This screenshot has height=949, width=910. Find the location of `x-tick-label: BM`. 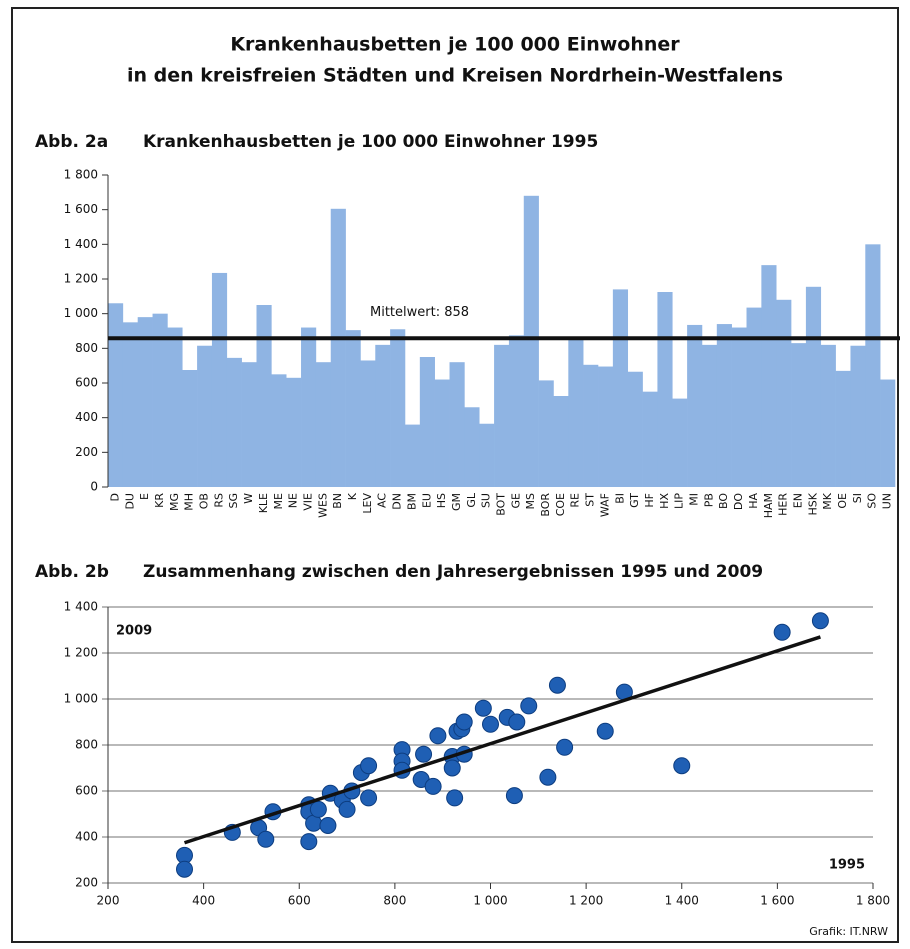

x-tick-label: BM is located at coordinates (411, 501).